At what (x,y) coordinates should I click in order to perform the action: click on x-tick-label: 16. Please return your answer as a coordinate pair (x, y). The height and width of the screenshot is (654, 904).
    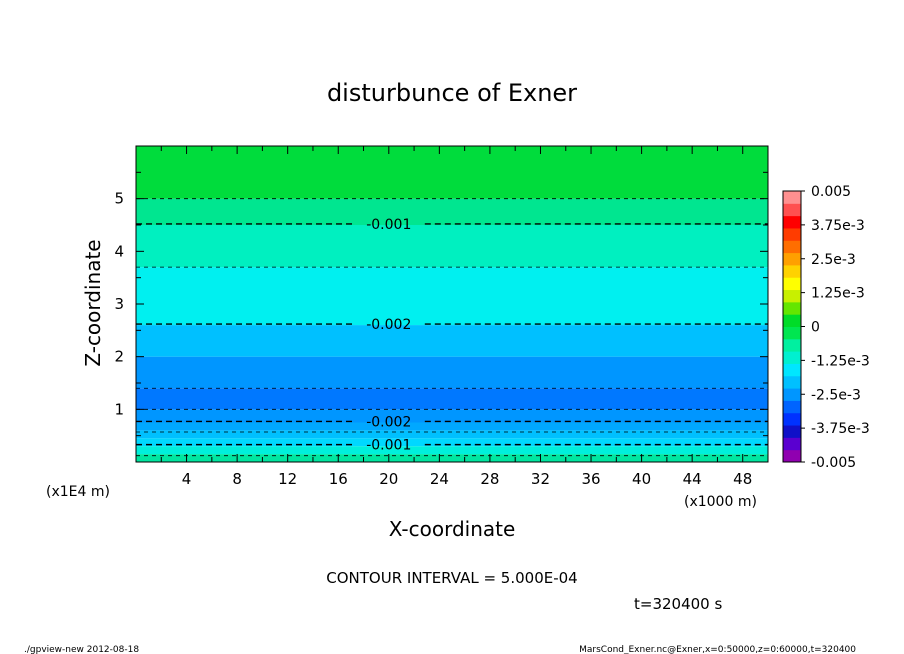
    Looking at the image, I should click on (338, 479).